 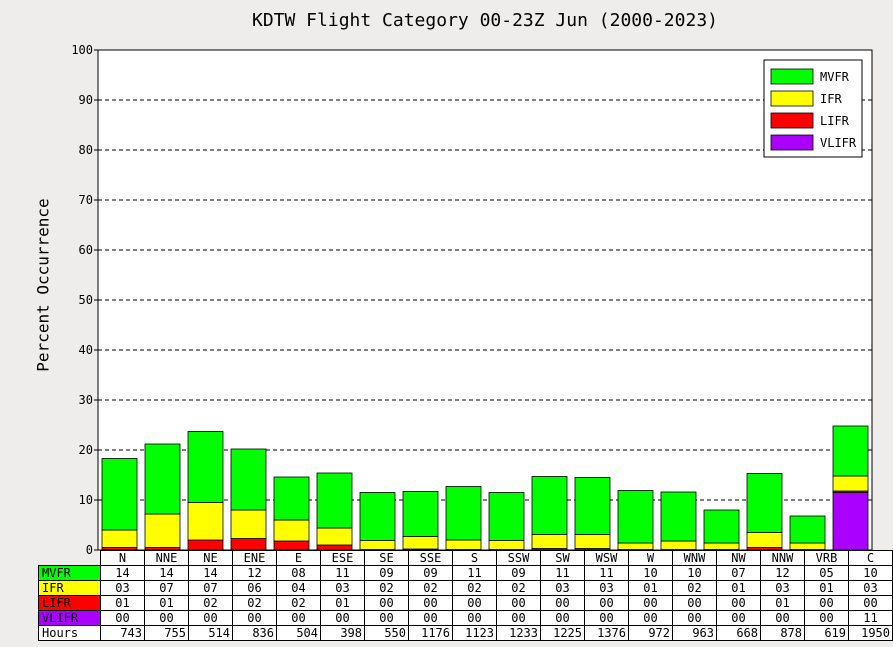 What do you see at coordinates (86, 450) in the screenshot?
I see `y-tick-label: 20` at bounding box center [86, 450].